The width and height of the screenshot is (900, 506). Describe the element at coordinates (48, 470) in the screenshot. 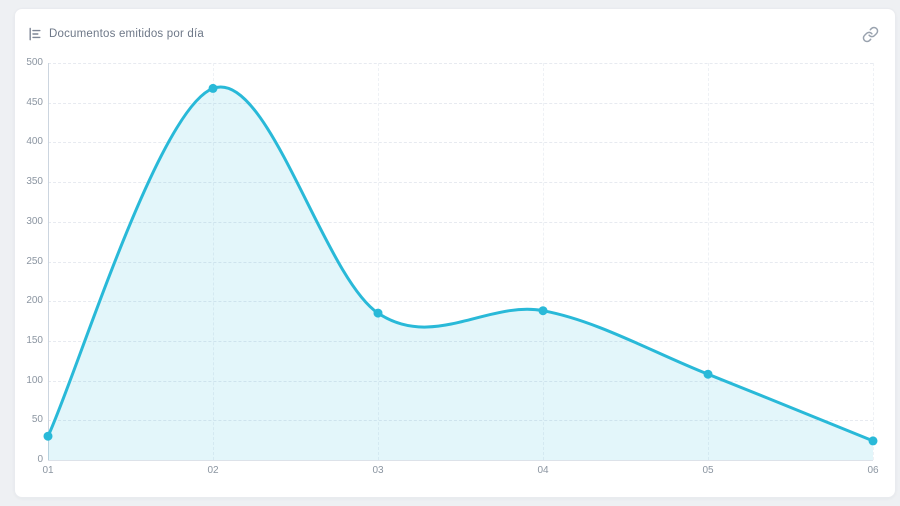

I see `x-tick-label: 01` at that location.